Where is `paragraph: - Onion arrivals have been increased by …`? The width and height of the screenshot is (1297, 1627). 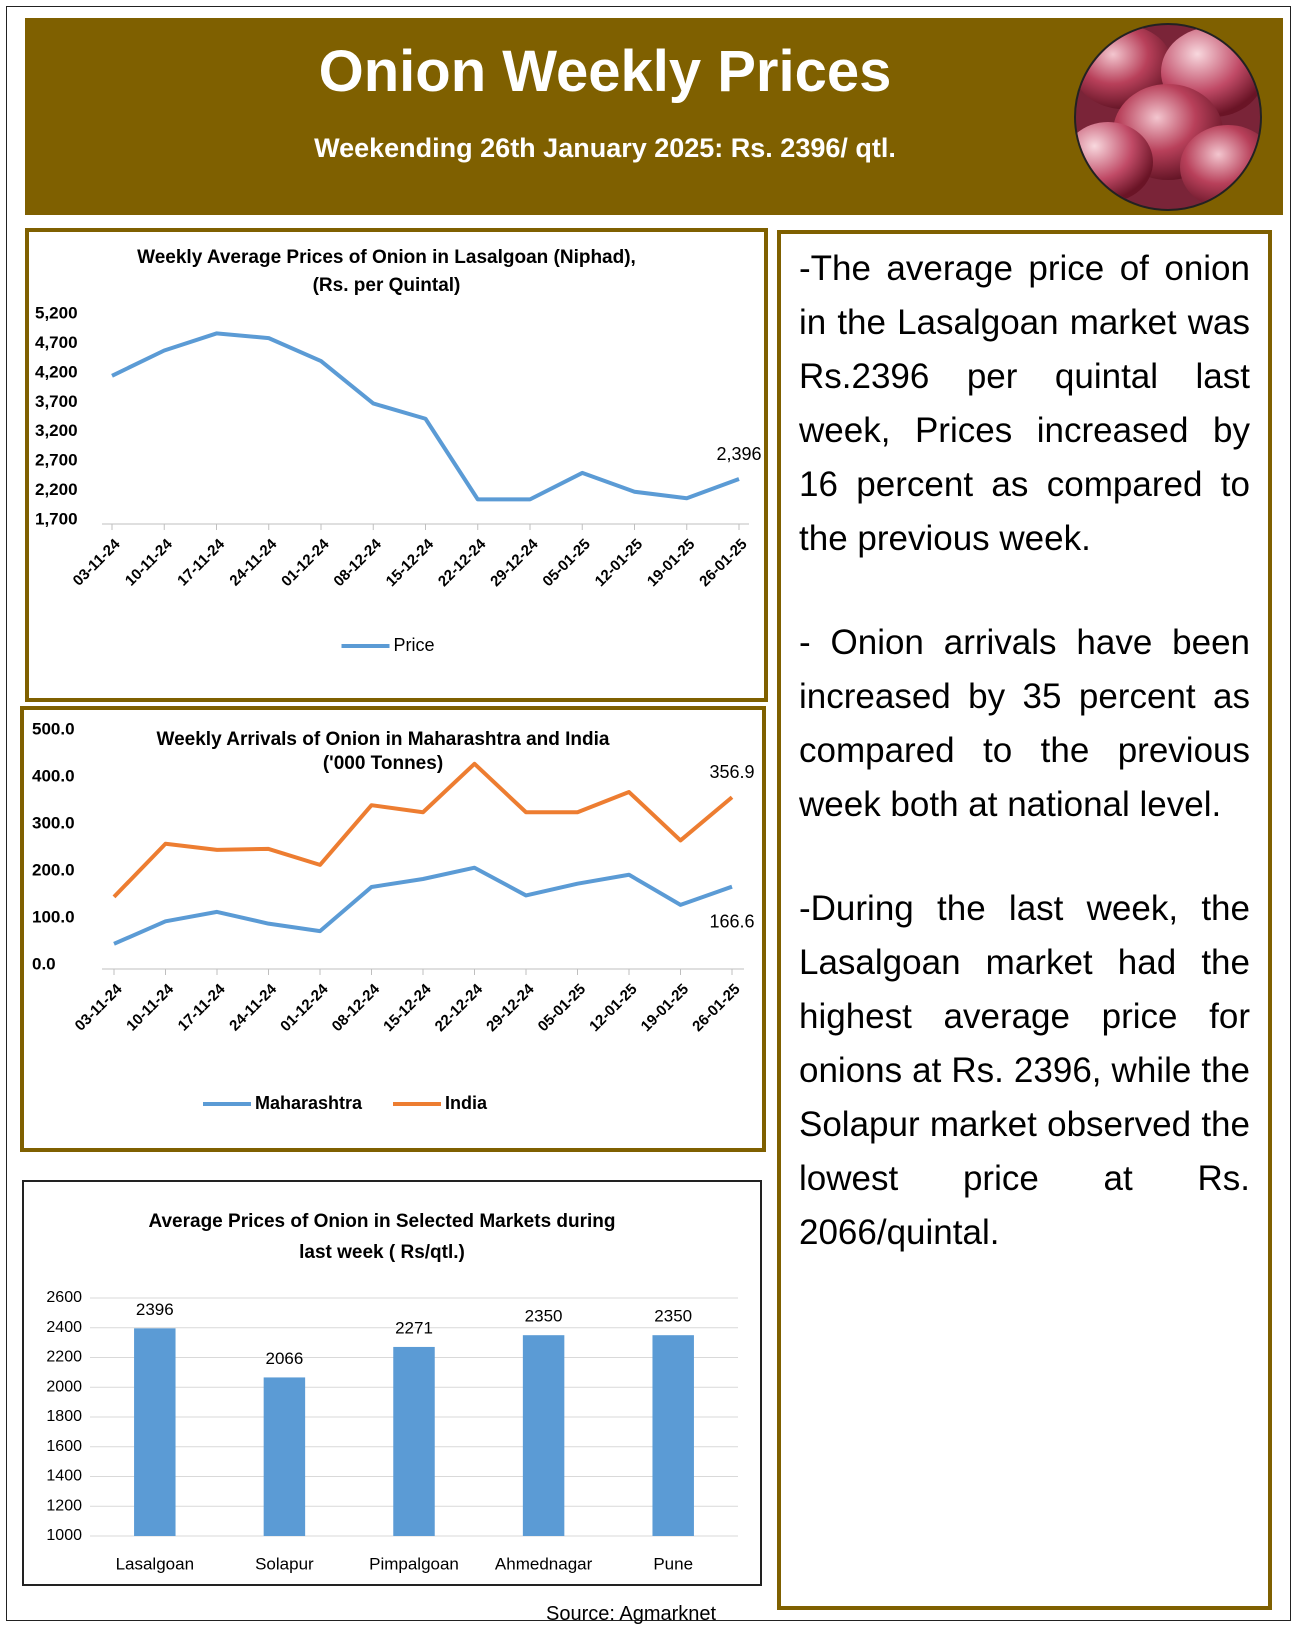
paragraph: - Onion arrivals have been increased by … is located at coordinates (1024, 723).